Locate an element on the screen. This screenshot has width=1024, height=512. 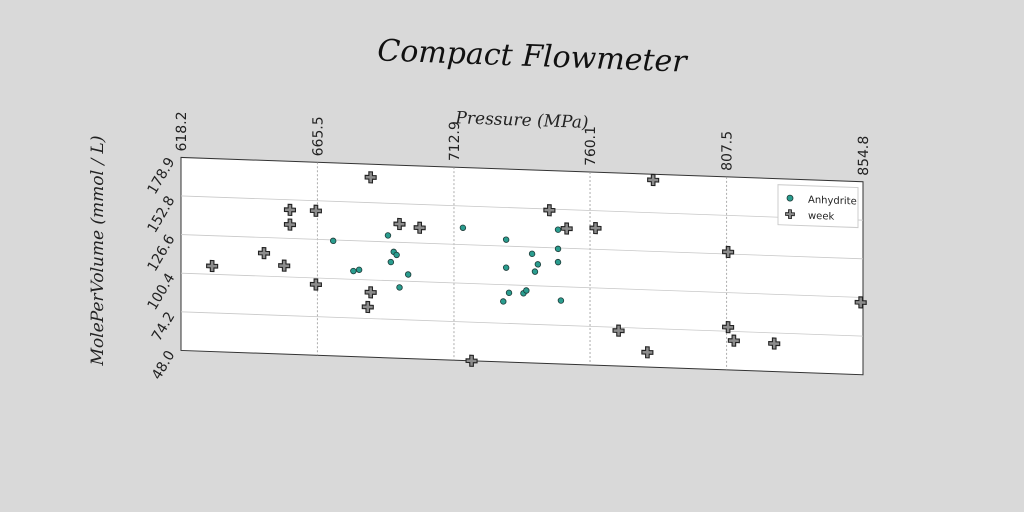
legend-week-label: week is located at coordinates (821, 217).